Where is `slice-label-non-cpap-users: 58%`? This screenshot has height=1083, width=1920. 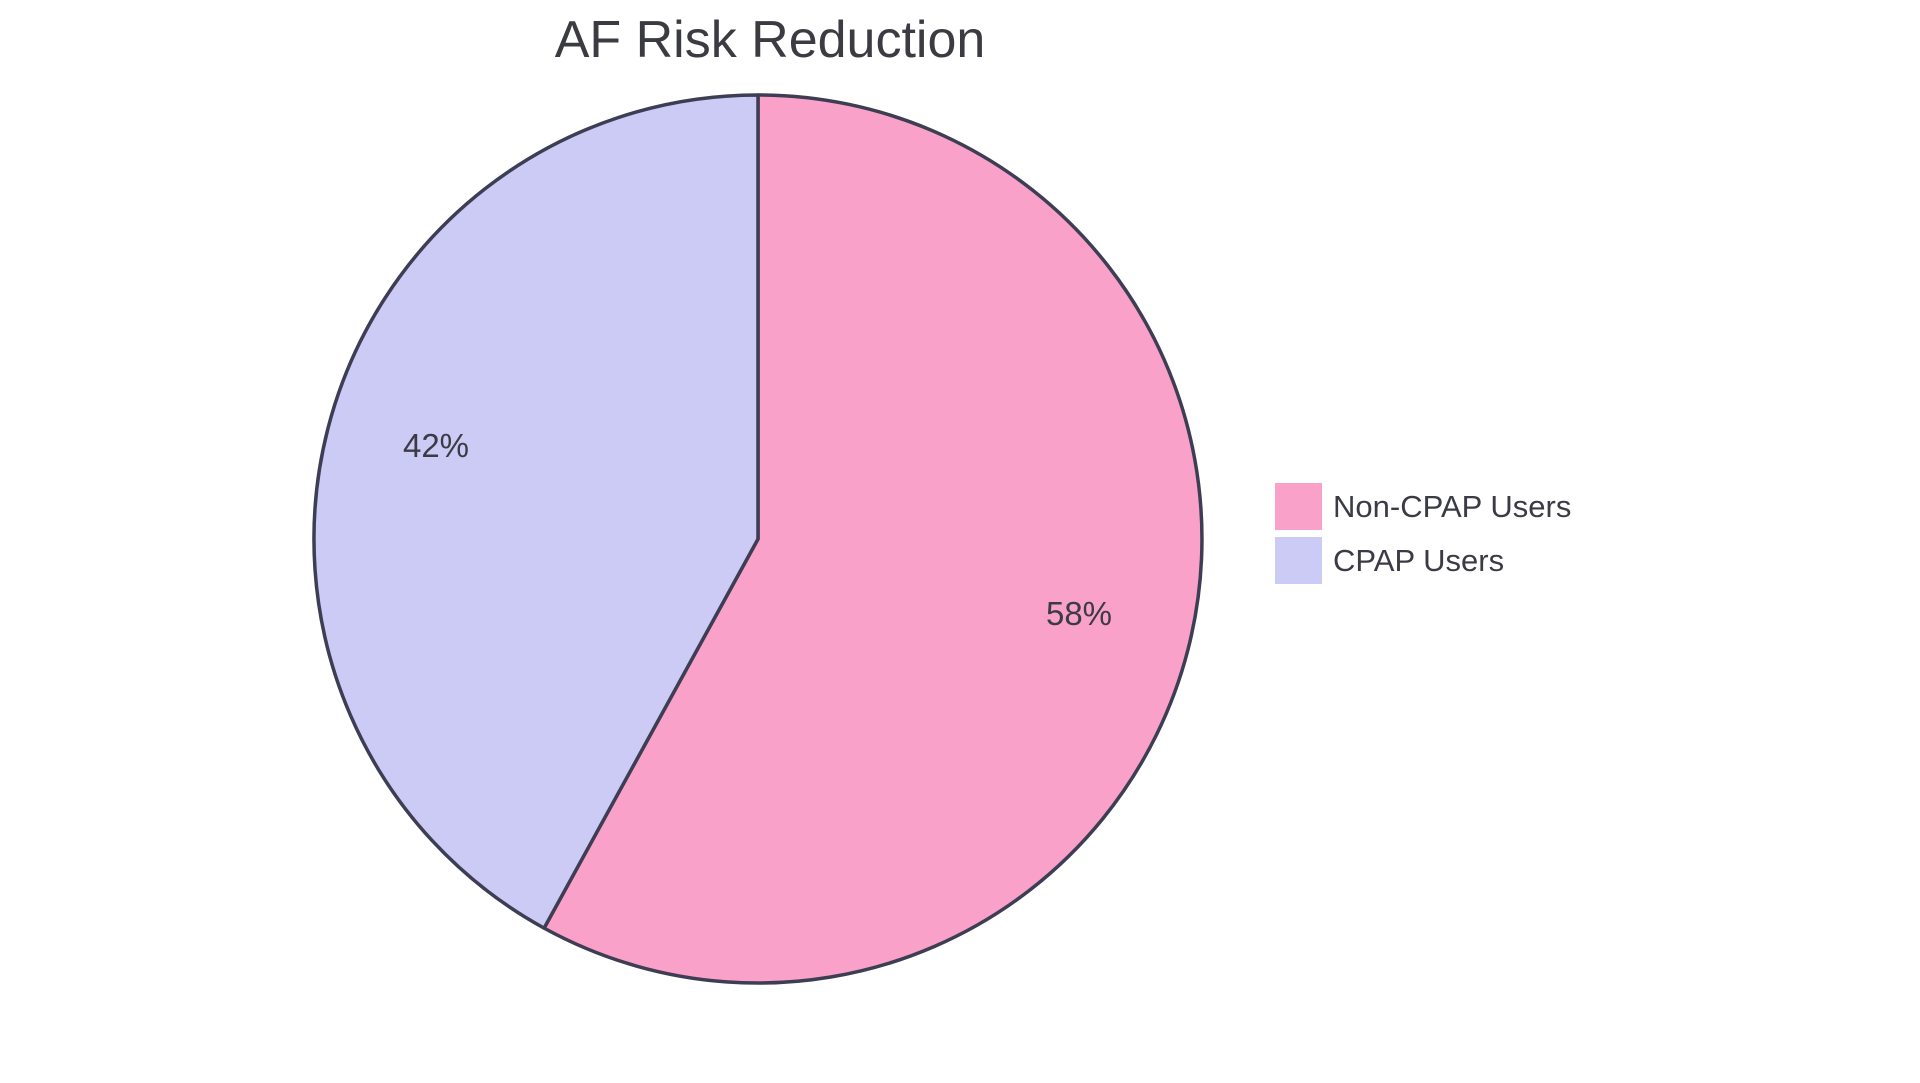 slice-label-non-cpap-users: 58% is located at coordinates (1079, 613).